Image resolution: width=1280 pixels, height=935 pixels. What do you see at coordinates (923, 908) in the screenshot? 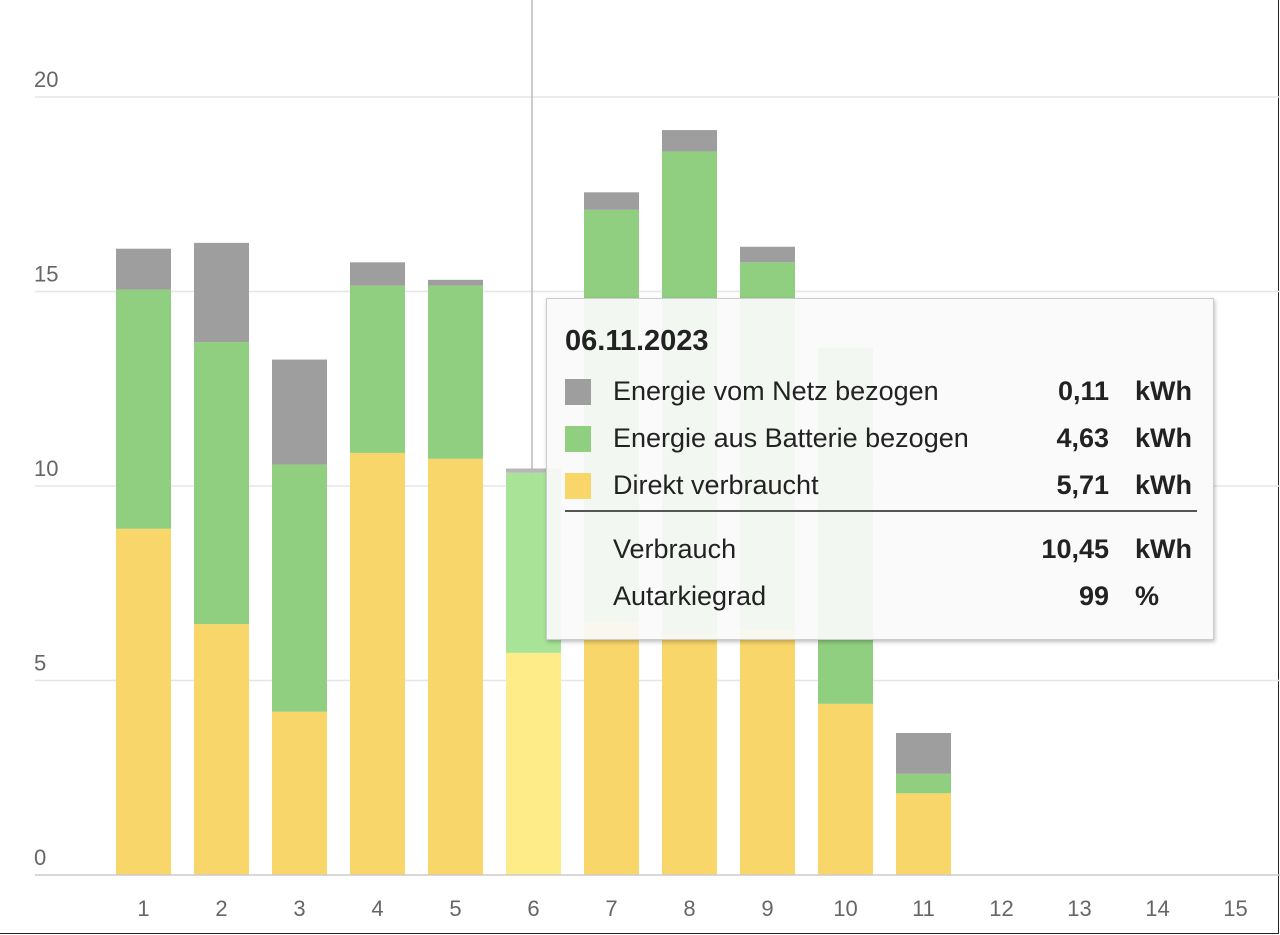
I see `x-tick-label: 11` at bounding box center [923, 908].